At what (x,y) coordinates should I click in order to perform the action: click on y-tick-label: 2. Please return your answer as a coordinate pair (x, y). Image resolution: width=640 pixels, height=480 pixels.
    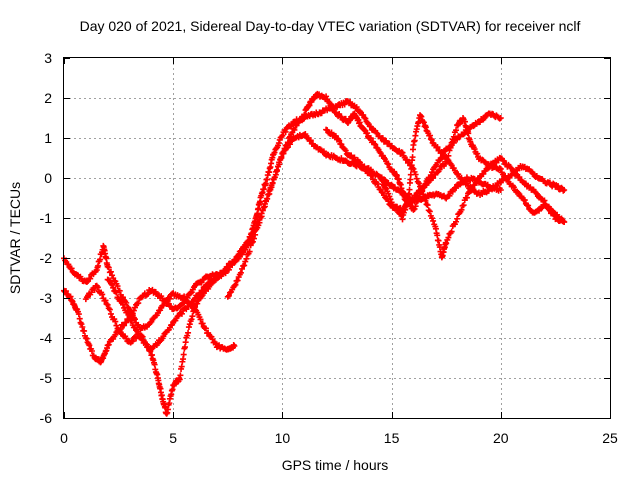
    Looking at the image, I should click on (48, 98).